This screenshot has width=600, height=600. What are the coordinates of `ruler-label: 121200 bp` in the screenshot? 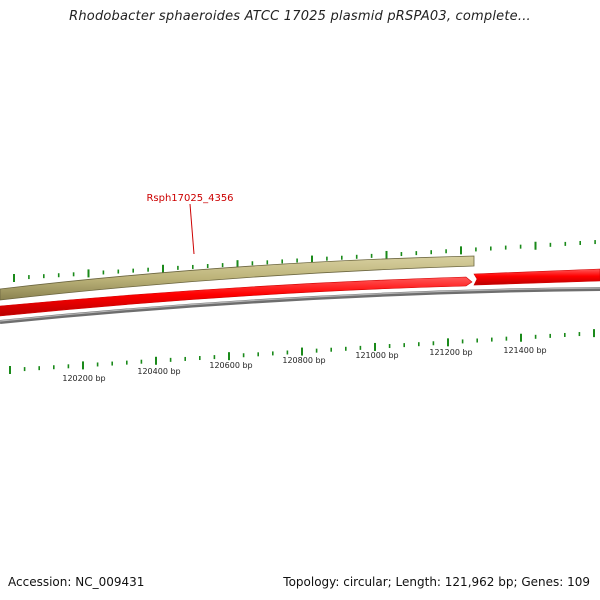 It's located at (450, 352).